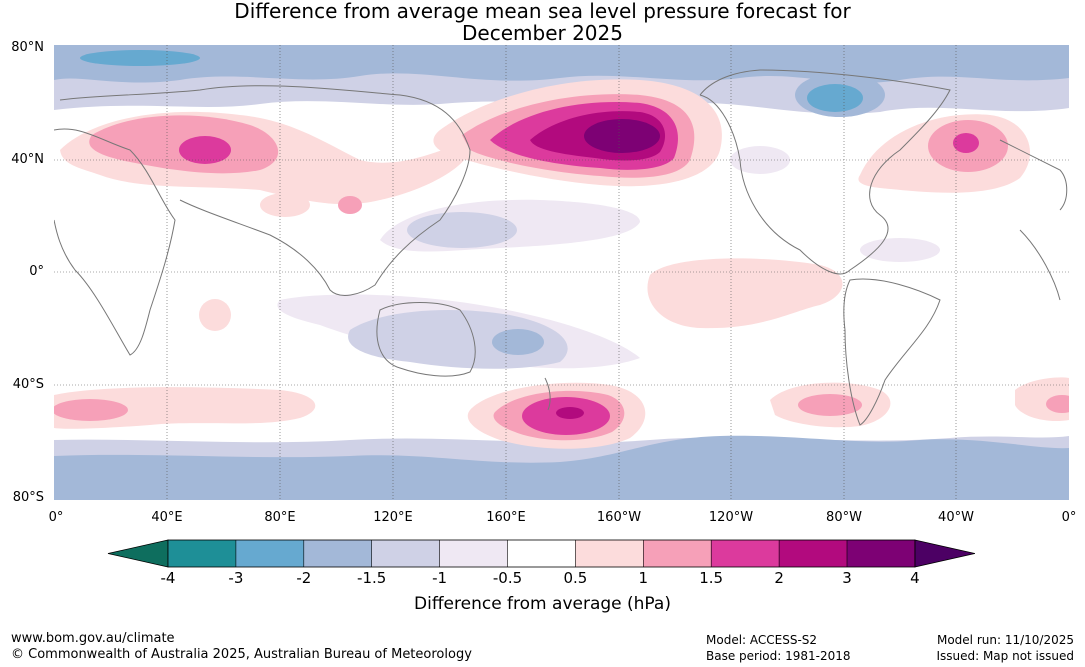  Describe the element at coordinates (205, 150) in the screenshot. I see `eurasia-high-core` at that location.